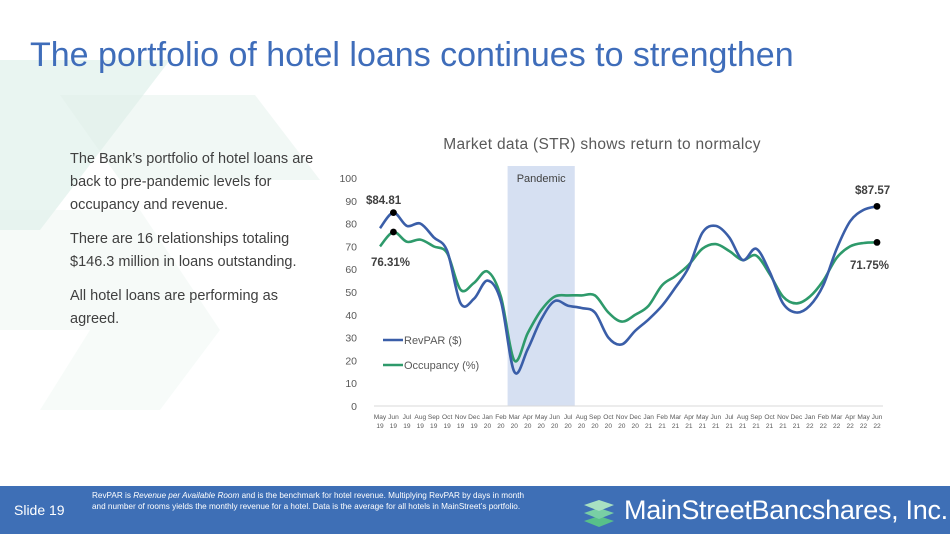 The width and height of the screenshot is (950, 534). What do you see at coordinates (599, 513) in the screenshot?
I see `logo-layers-icon` at bounding box center [599, 513].